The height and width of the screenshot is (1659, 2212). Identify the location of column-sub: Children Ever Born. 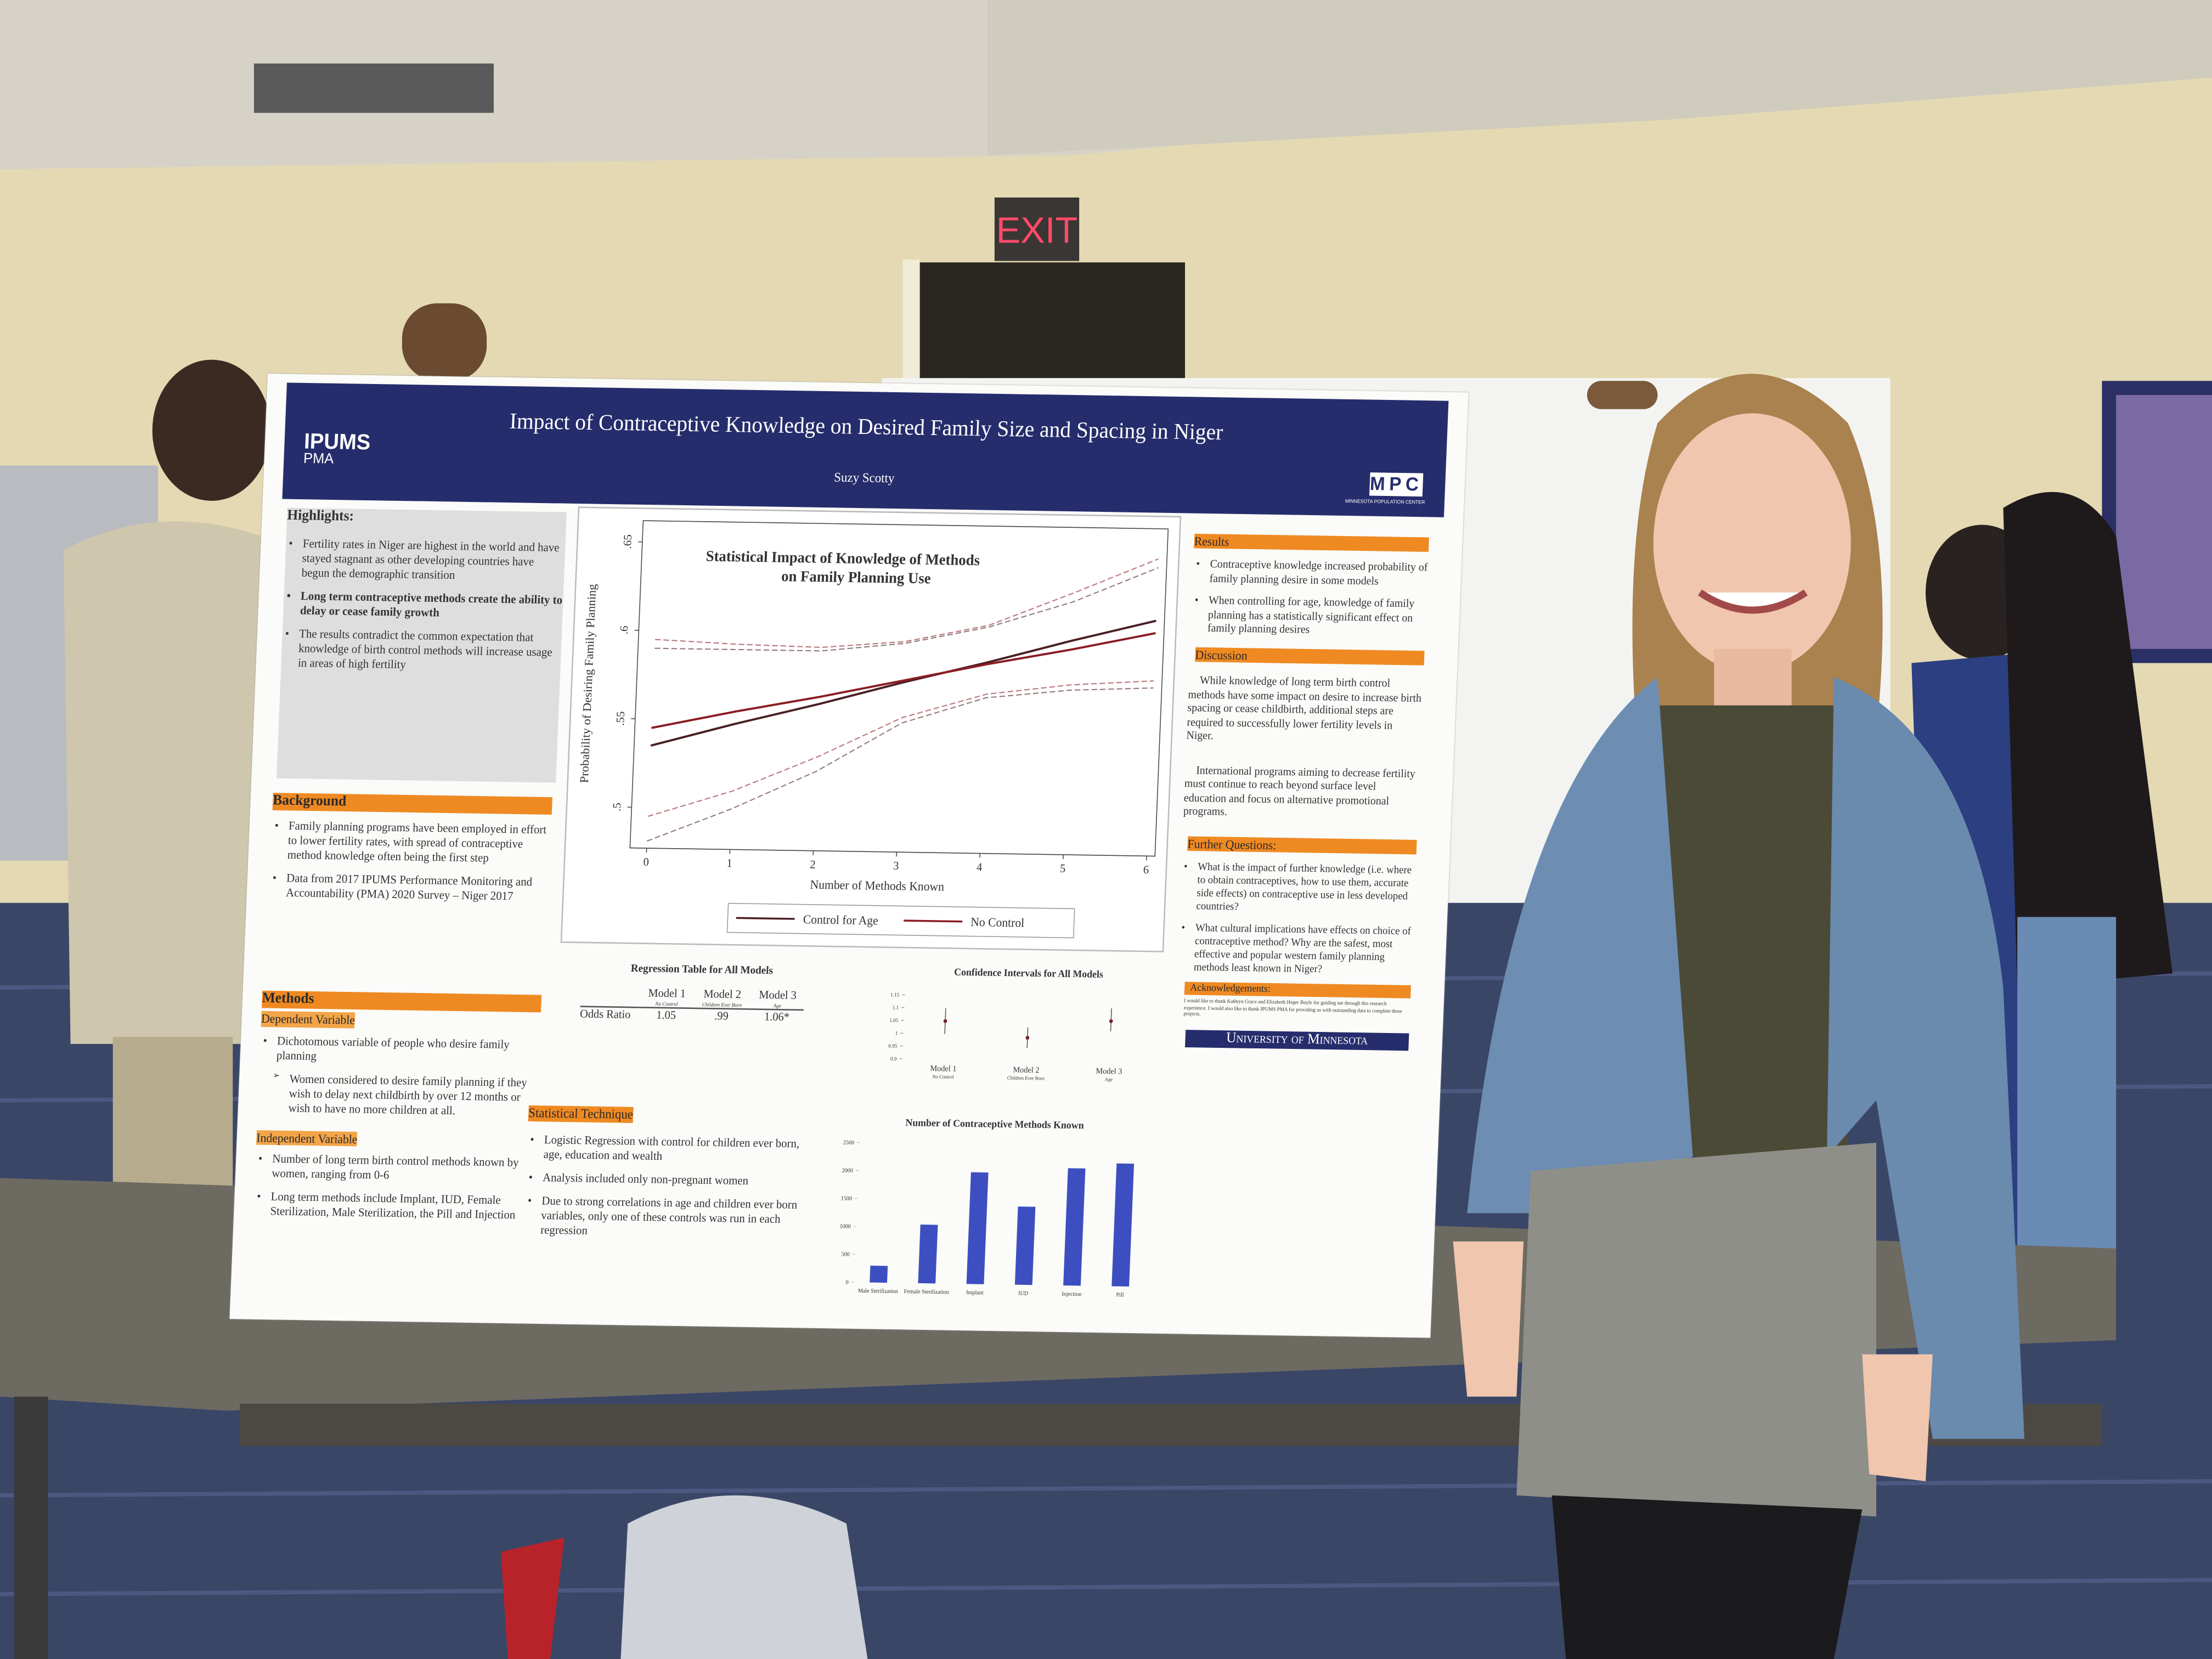
(722, 1005).